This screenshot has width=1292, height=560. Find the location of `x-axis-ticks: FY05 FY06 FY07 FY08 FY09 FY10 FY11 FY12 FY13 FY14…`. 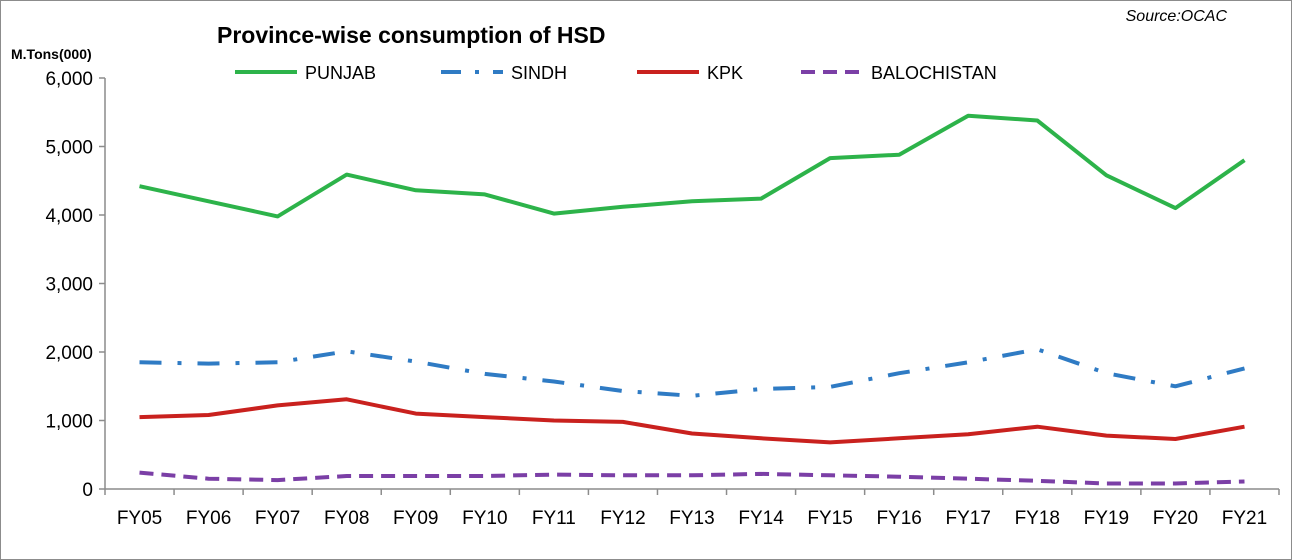

x-axis-ticks: FY05 FY06 FY07 FY08 FY09 FY10 FY11 FY12 FY13 FY14… is located at coordinates (692, 509).